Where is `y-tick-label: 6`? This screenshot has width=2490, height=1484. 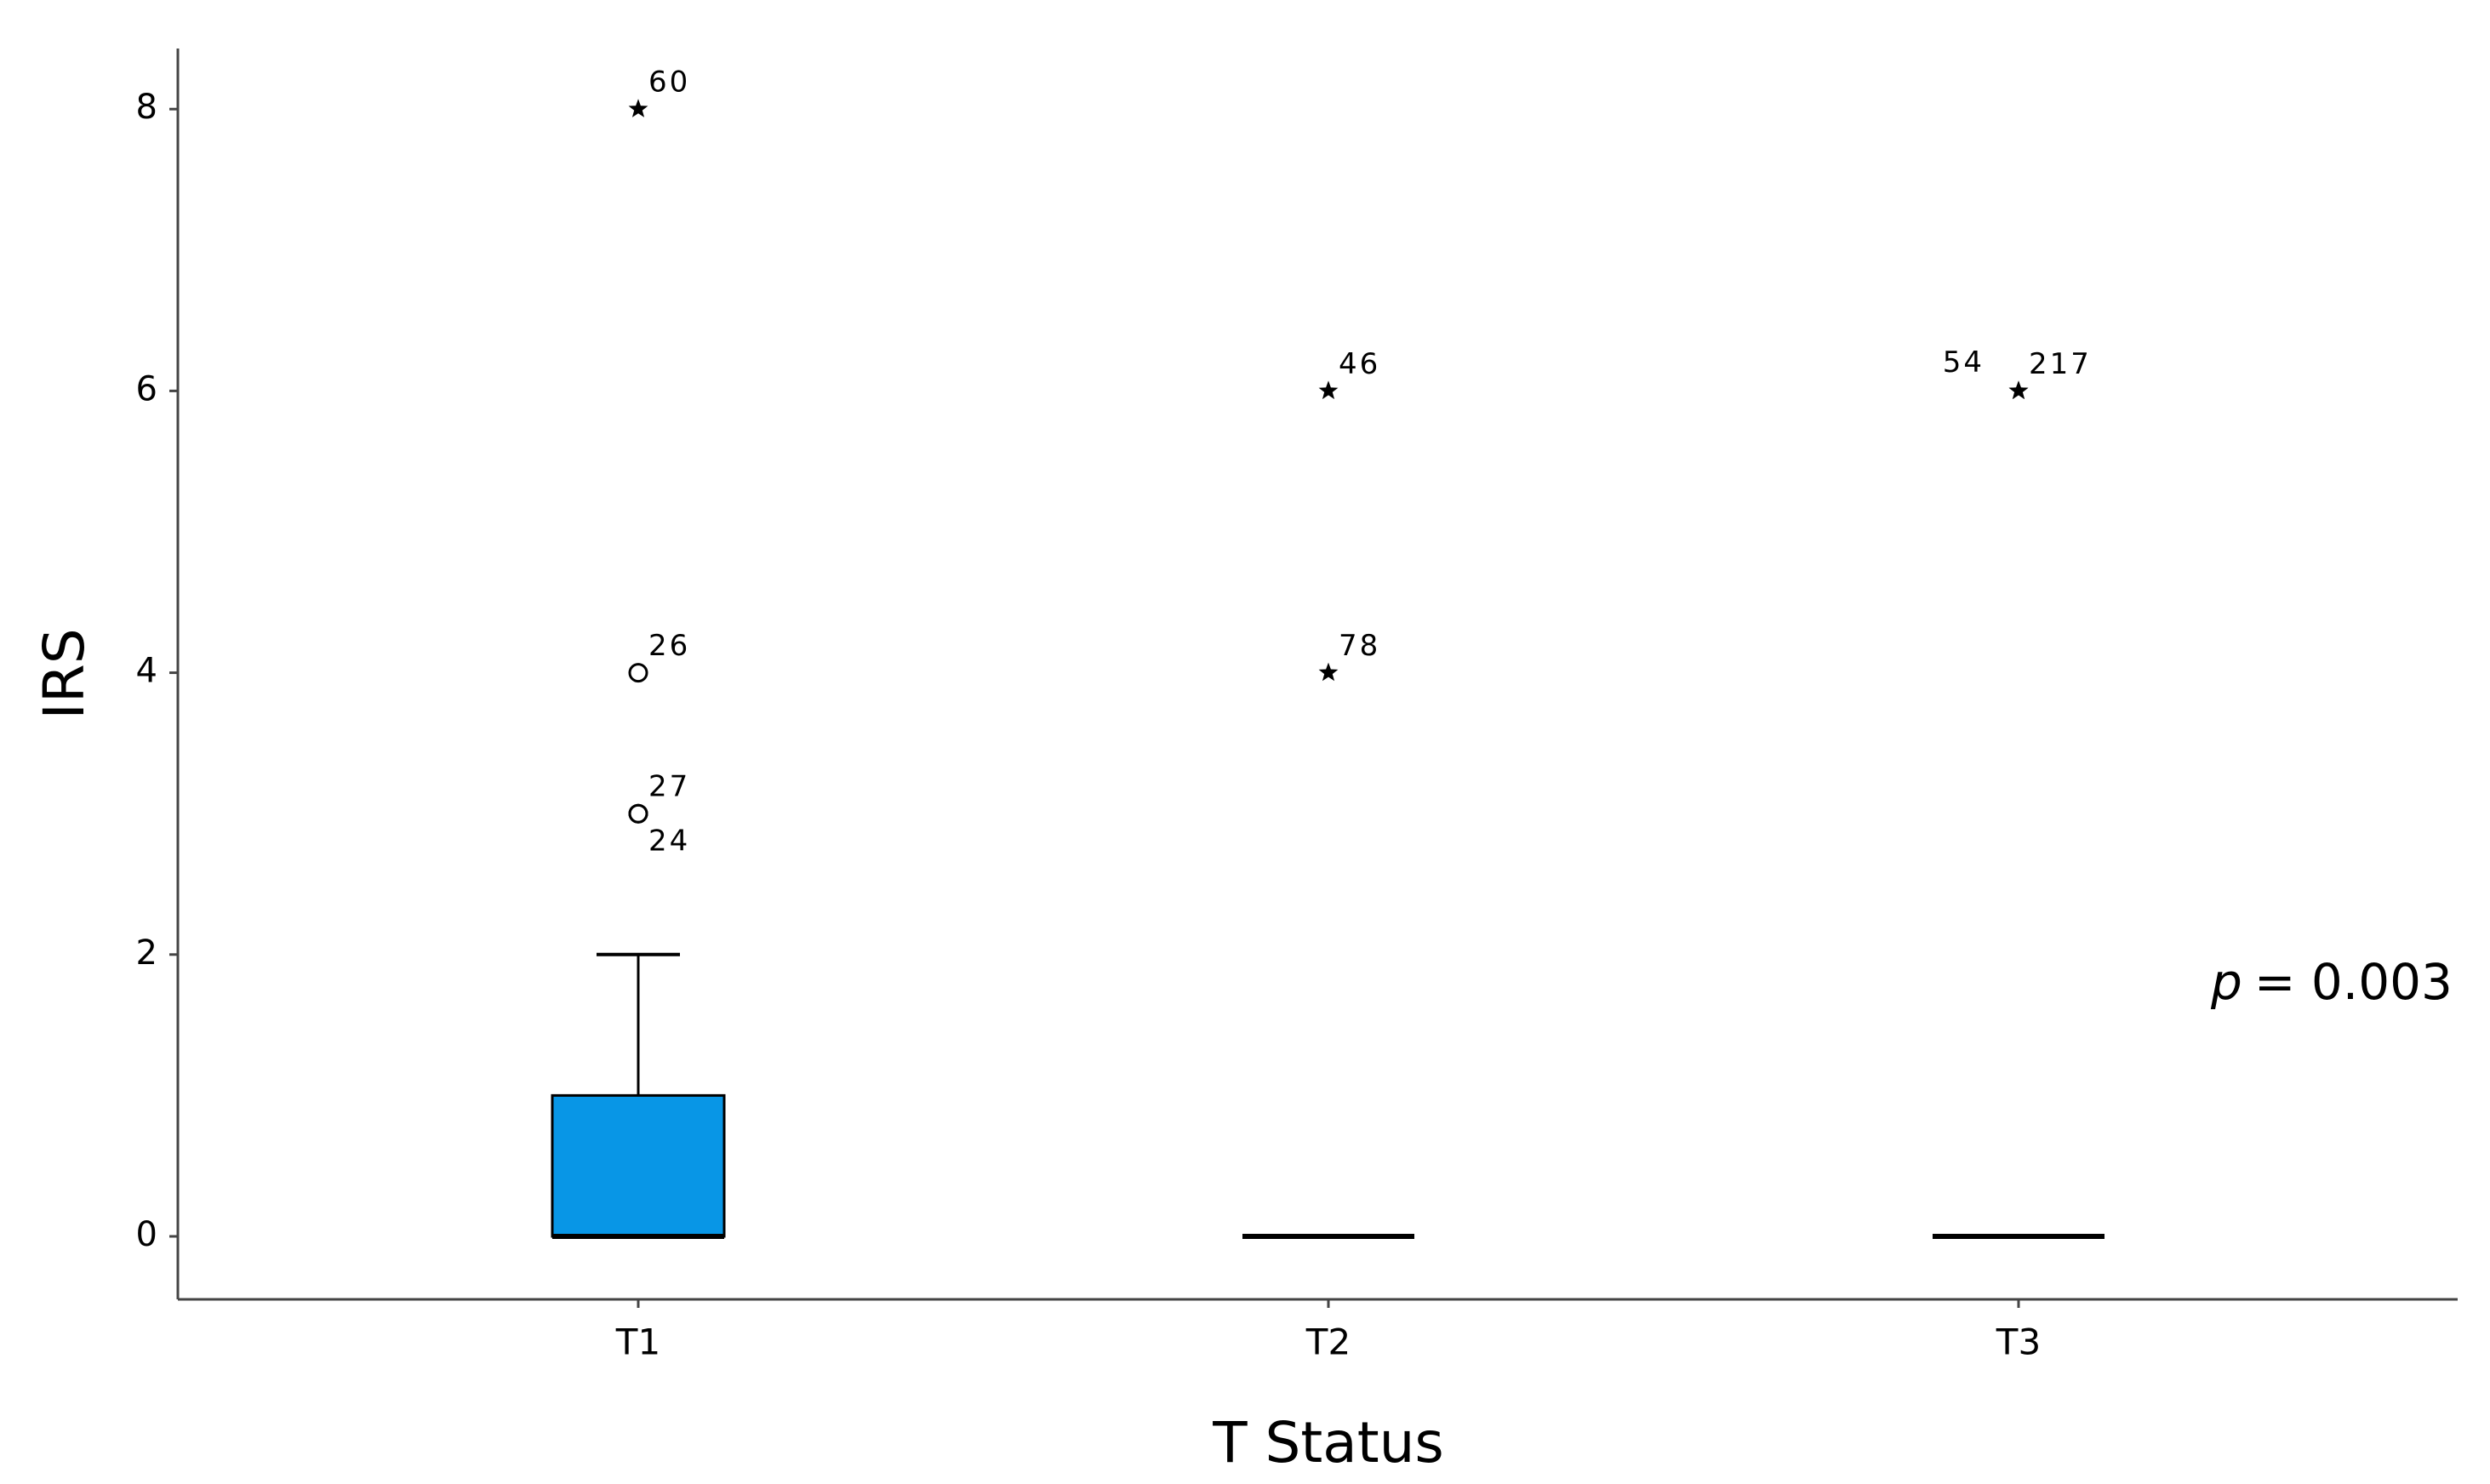
y-tick-label: 6 is located at coordinates (146, 388).